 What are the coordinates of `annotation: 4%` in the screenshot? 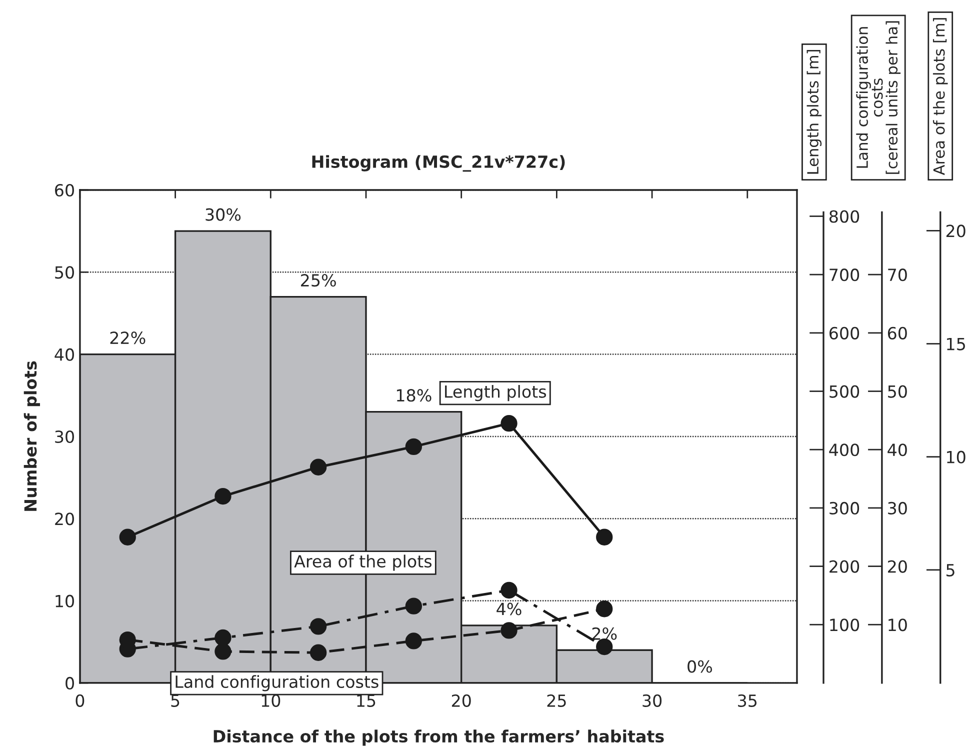 It's located at (509, 609).